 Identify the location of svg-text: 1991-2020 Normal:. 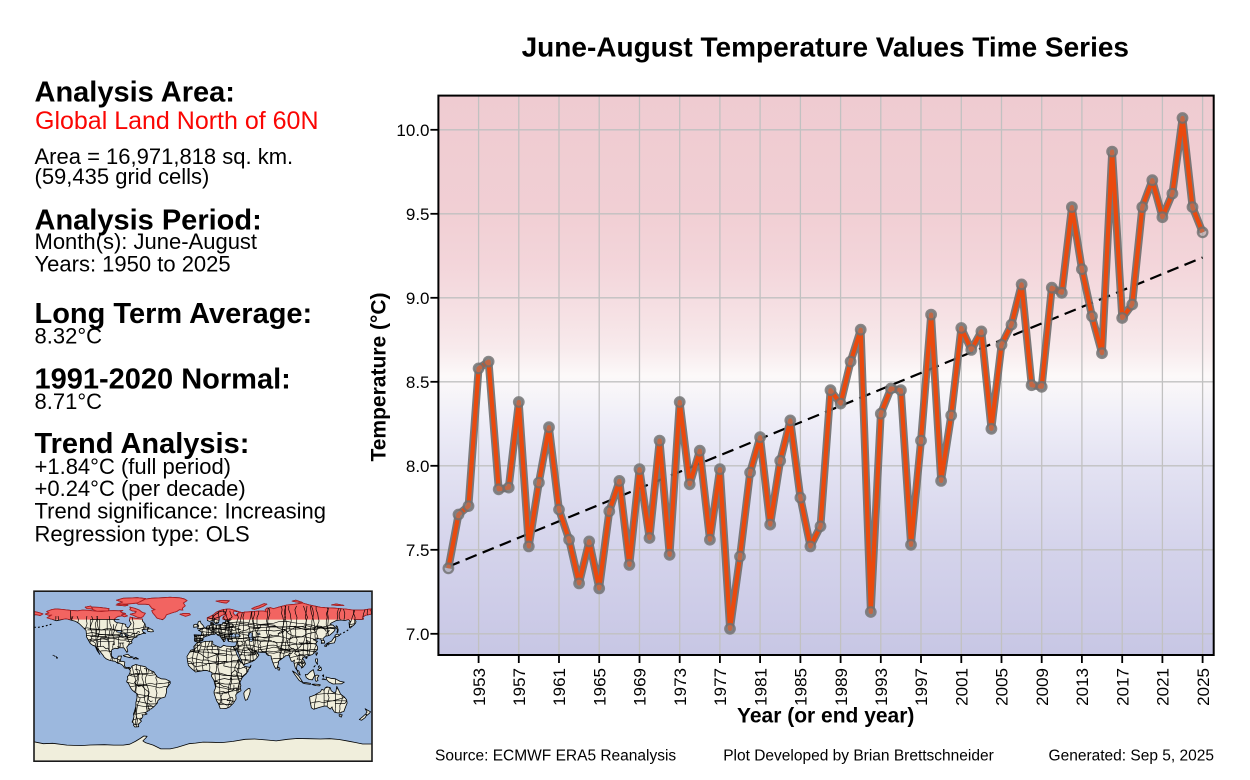
(163, 380).